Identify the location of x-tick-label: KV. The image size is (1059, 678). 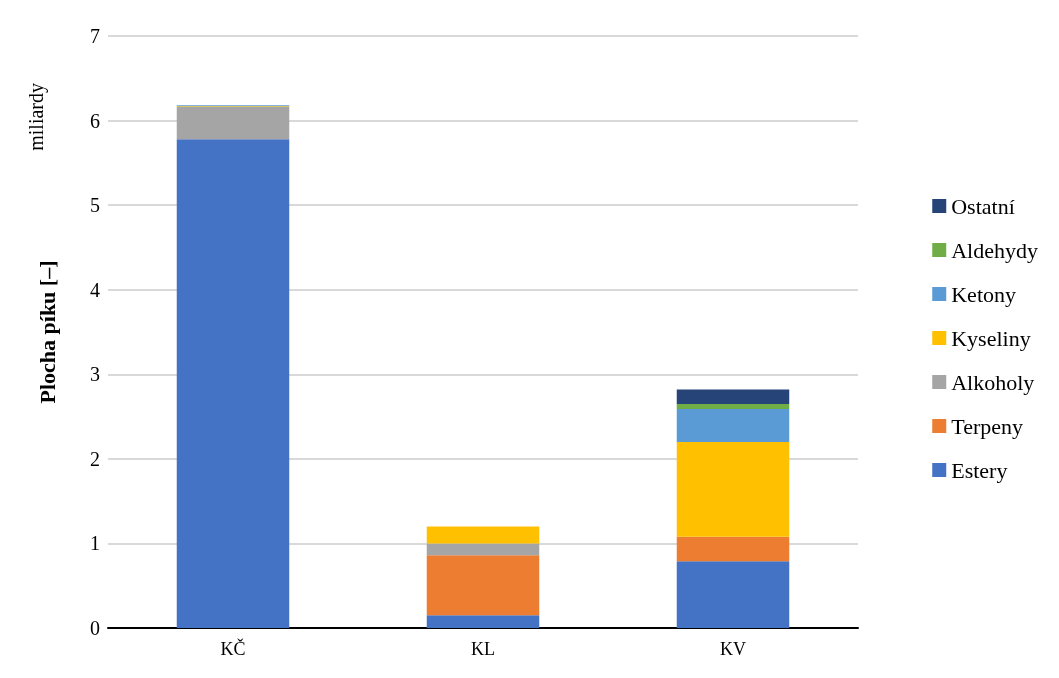
(733, 649).